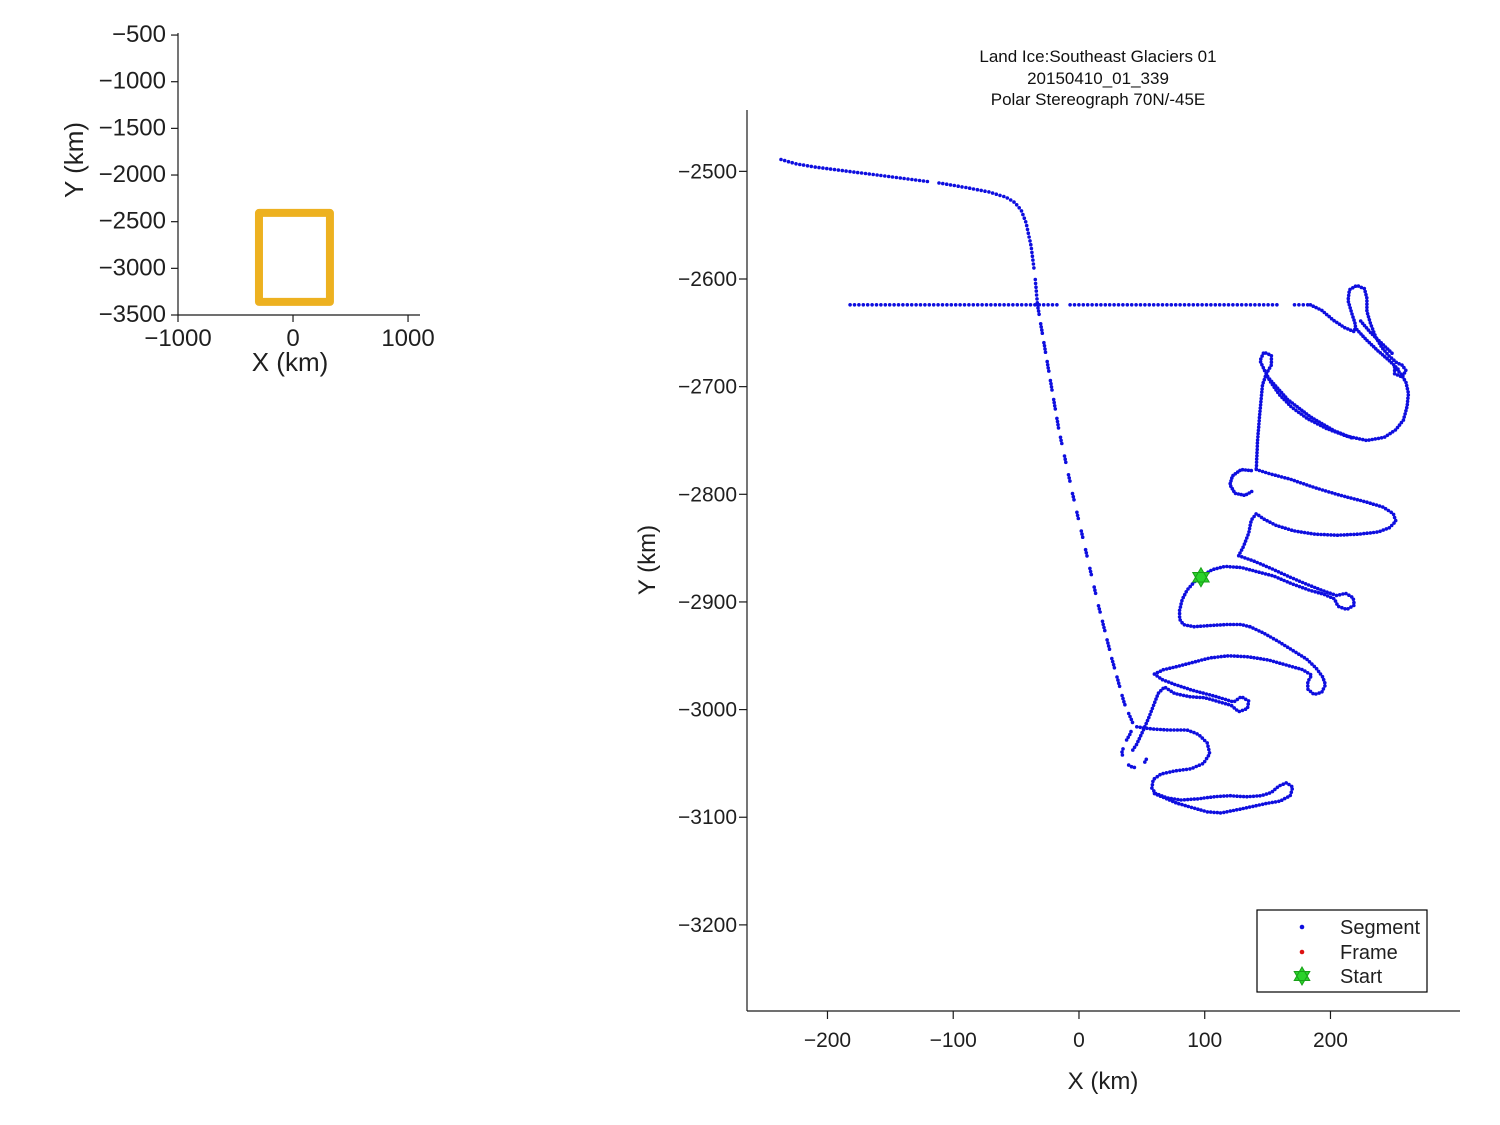 This screenshot has width=1500, height=1125. I want to click on y-tick-label: −2900, so click(707, 602).